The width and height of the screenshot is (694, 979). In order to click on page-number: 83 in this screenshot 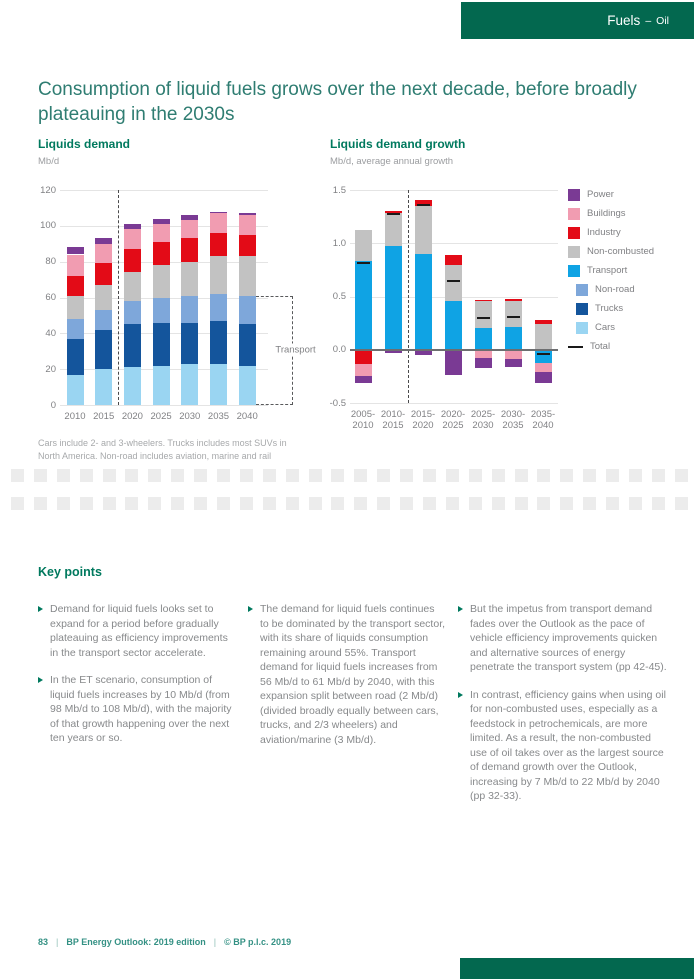, I will do `click(43, 942)`.